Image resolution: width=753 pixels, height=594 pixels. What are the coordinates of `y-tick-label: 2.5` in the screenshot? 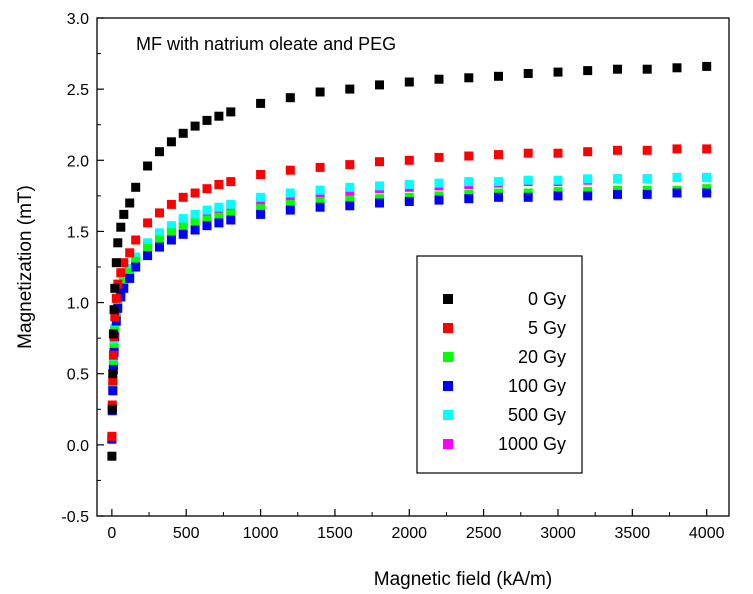 It's located at (78, 90).